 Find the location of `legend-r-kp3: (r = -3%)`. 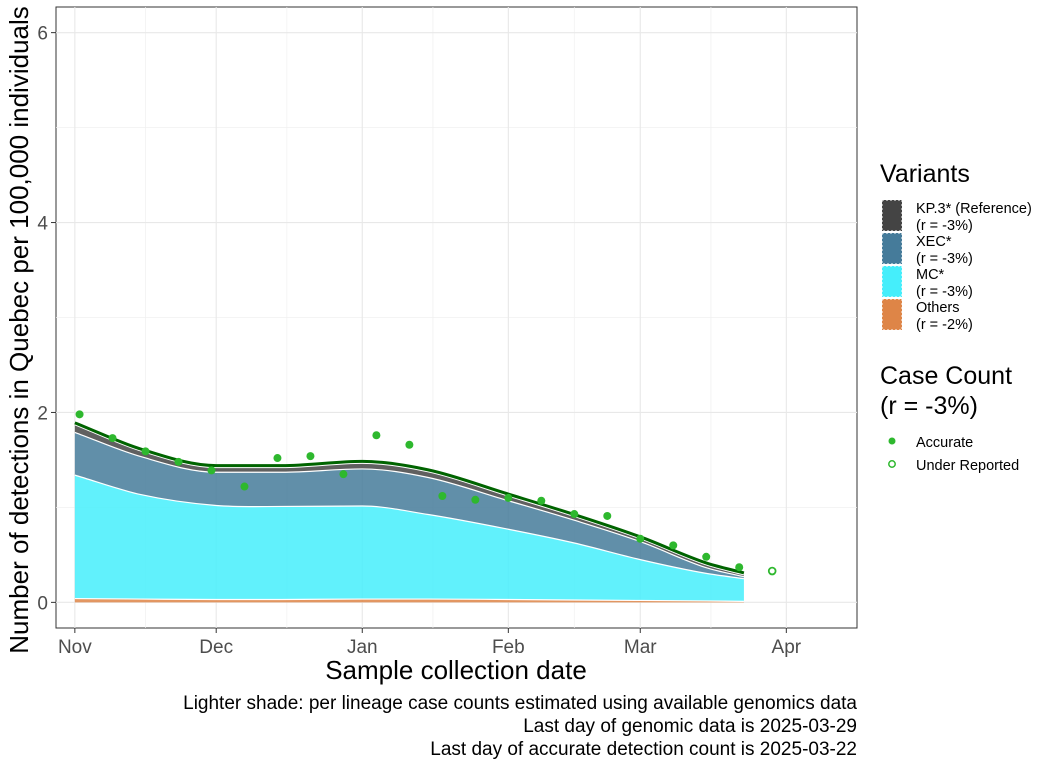

legend-r-kp3: (r = -3%) is located at coordinates (944, 226).